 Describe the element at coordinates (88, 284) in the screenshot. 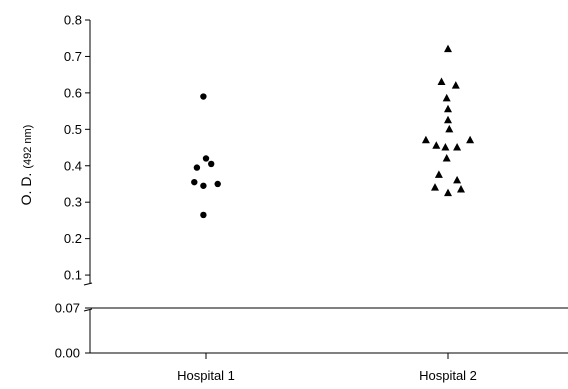

I see `axis-break-upper` at that location.